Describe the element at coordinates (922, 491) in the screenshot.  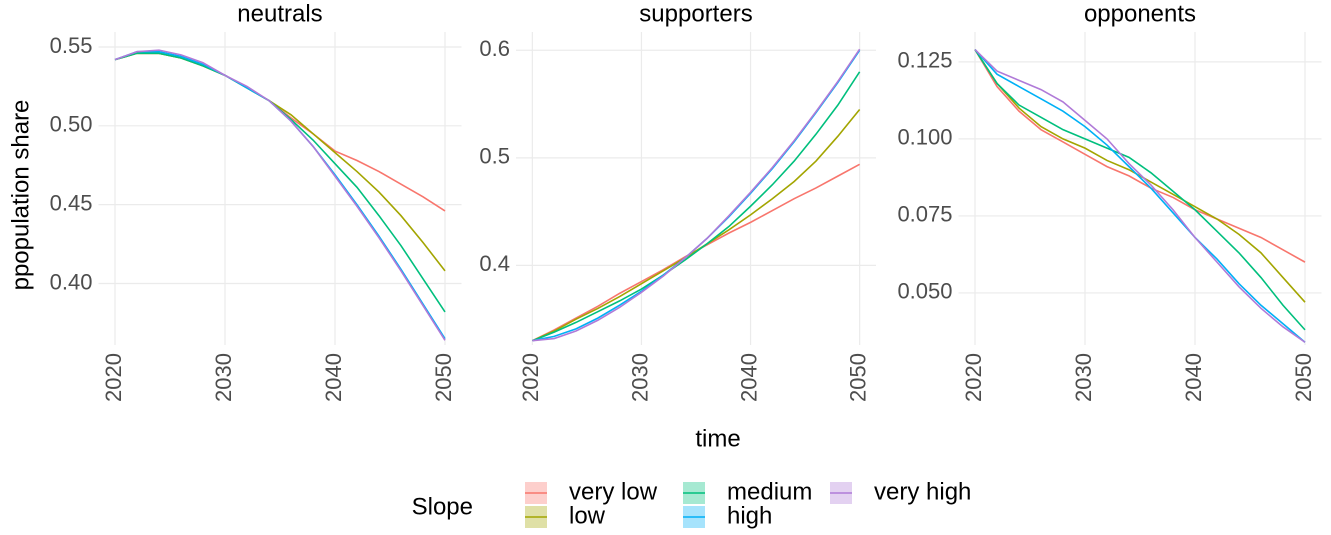
I see `legend-label: very high` at that location.